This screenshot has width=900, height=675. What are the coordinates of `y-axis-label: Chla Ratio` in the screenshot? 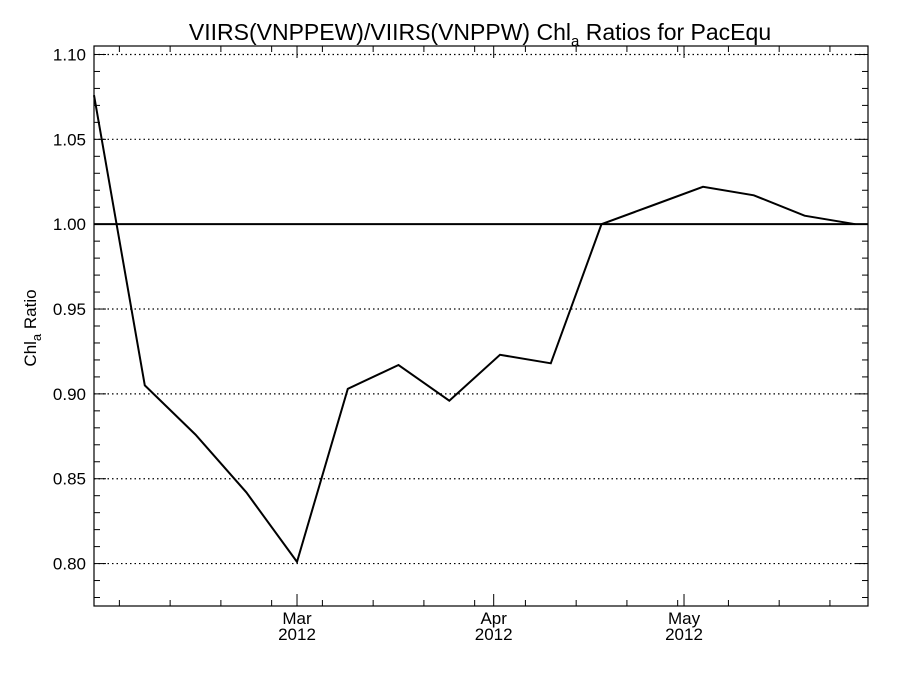 It's located at (32, 327).